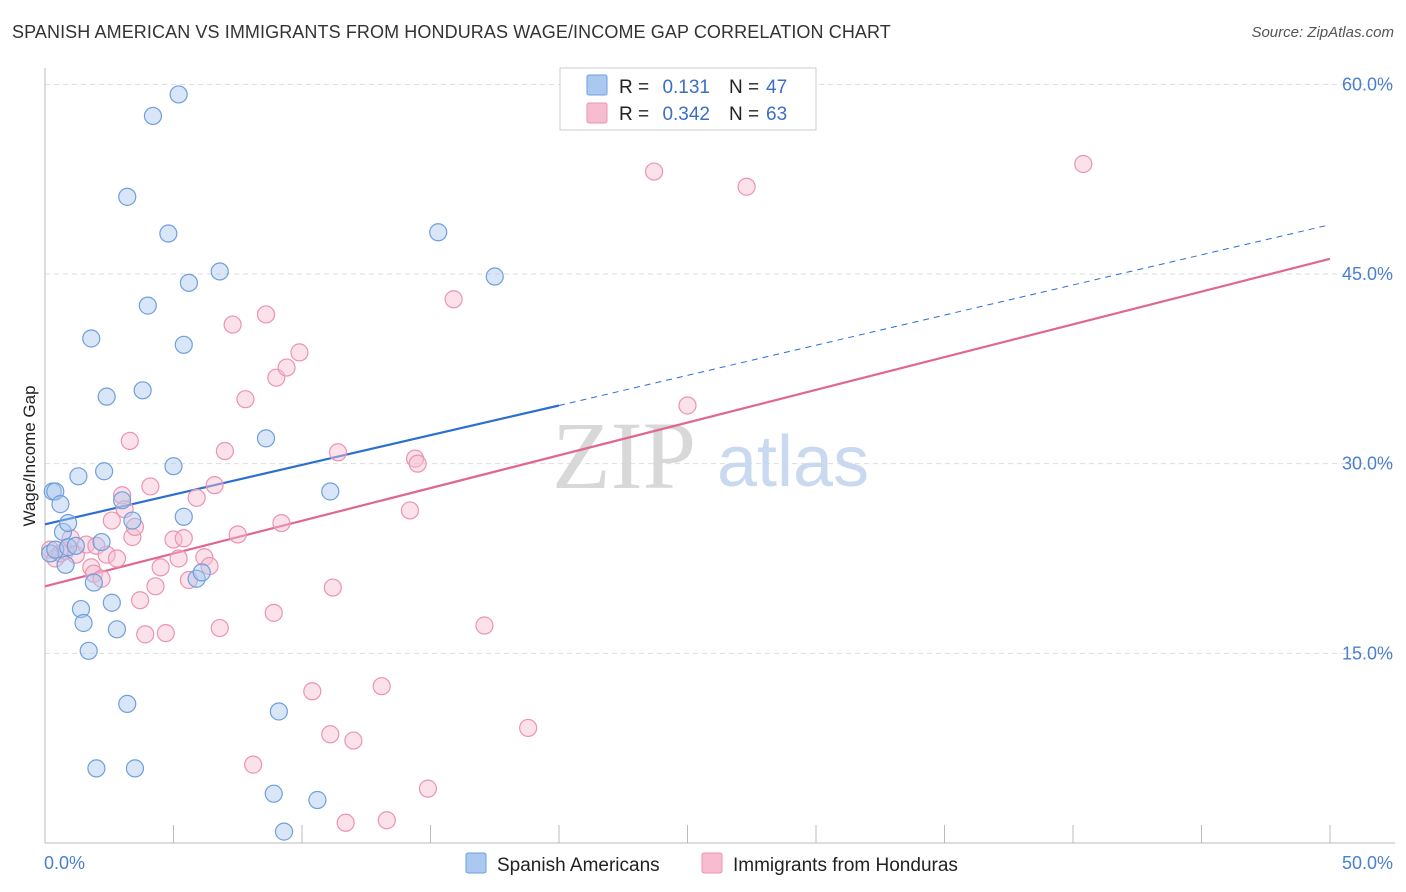 The height and width of the screenshot is (892, 1406). What do you see at coordinates (776, 87) in the screenshot?
I see `legend-n-value-1: 47` at bounding box center [776, 87].